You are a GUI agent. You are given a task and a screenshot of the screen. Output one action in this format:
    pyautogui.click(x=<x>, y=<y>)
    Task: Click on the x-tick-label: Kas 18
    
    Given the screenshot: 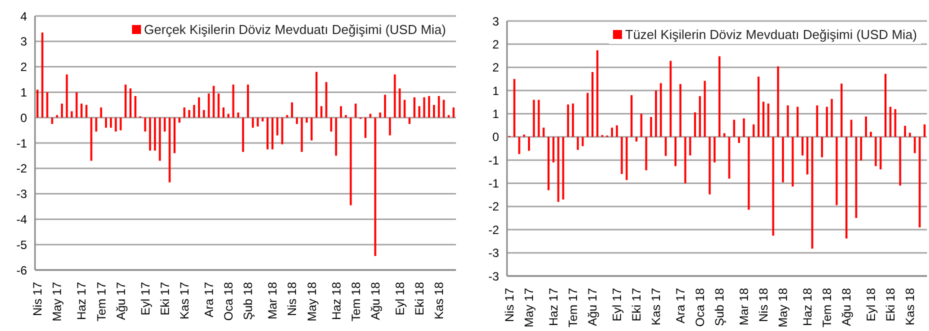 What is the action you would take?
    pyautogui.click(x=910, y=307)
    